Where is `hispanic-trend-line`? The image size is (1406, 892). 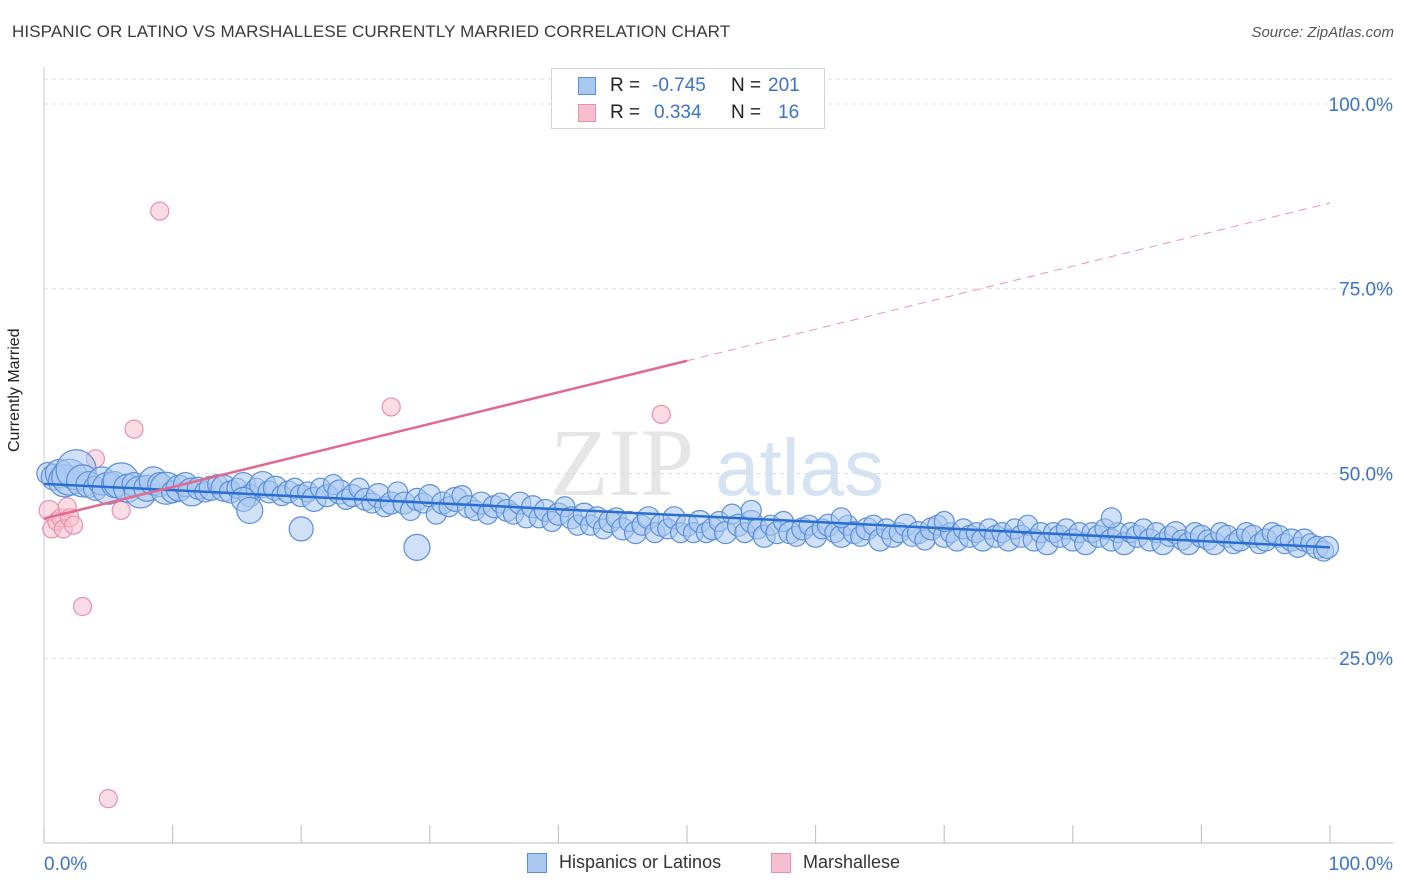
hispanic-trend-line is located at coordinates (687, 515).